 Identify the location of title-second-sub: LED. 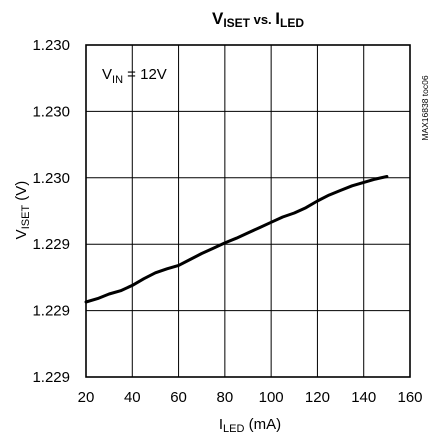
(292, 23).